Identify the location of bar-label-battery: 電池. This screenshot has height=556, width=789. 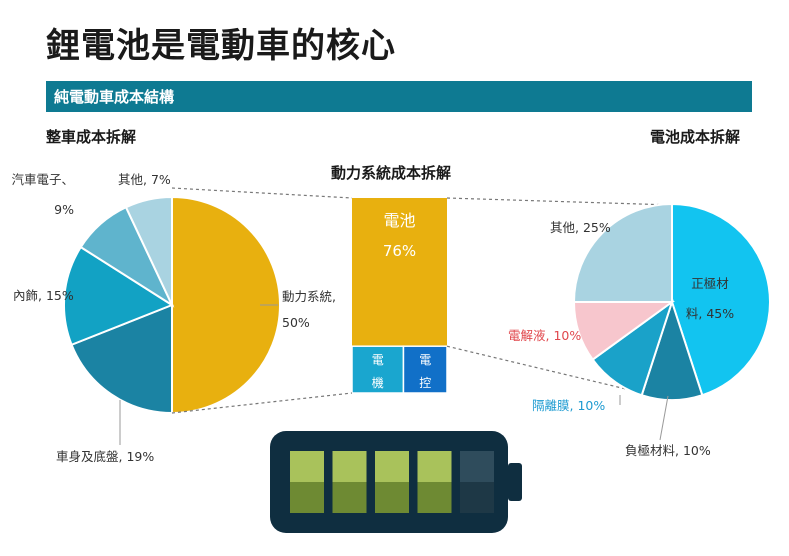
(399, 220).